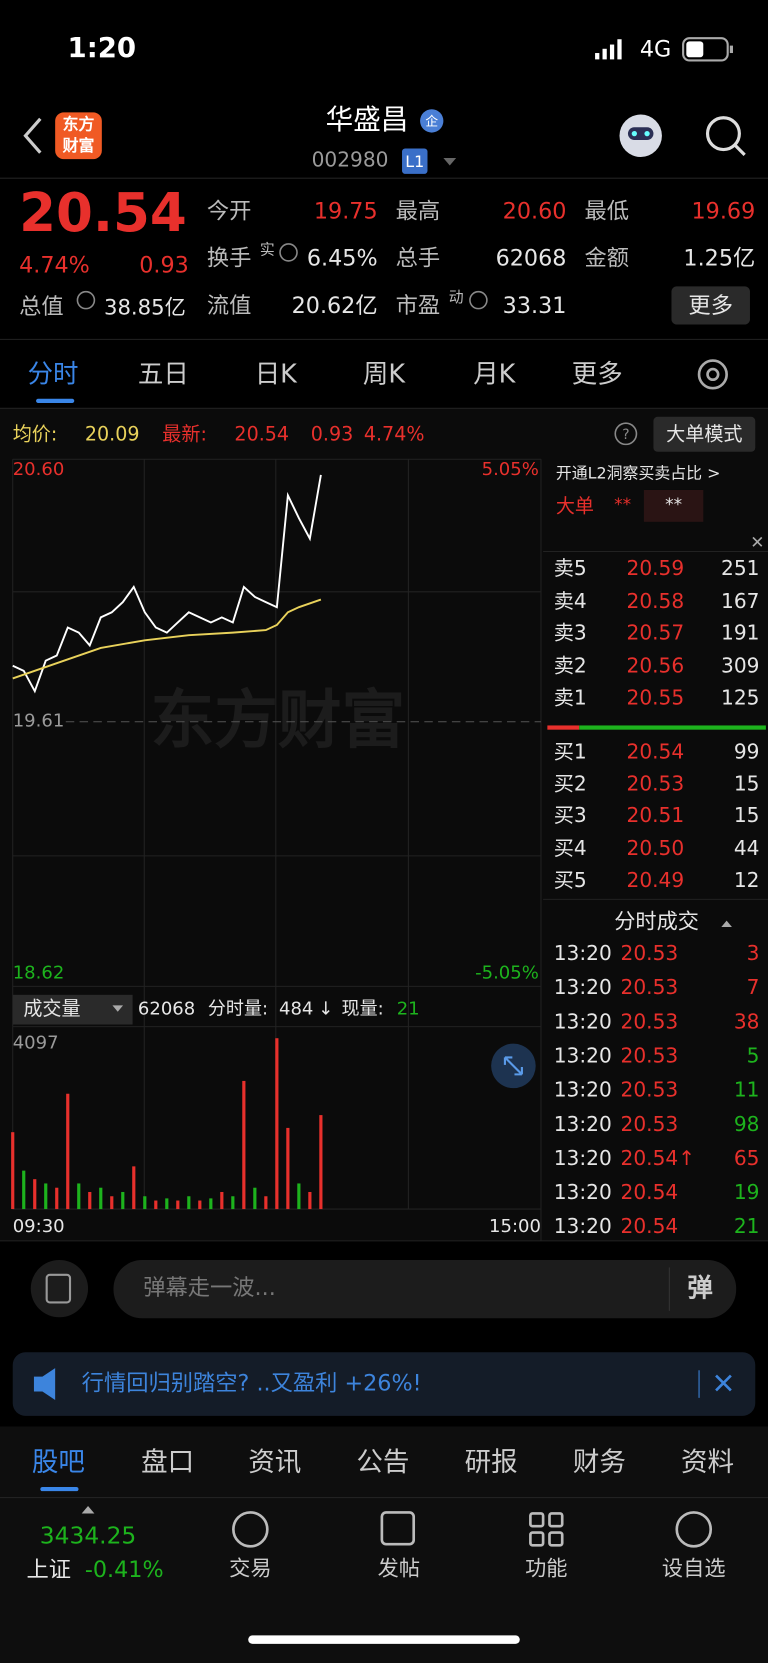 The image size is (768, 1663). What do you see at coordinates (167, 584) in the screenshot?
I see `price-line` at bounding box center [167, 584].